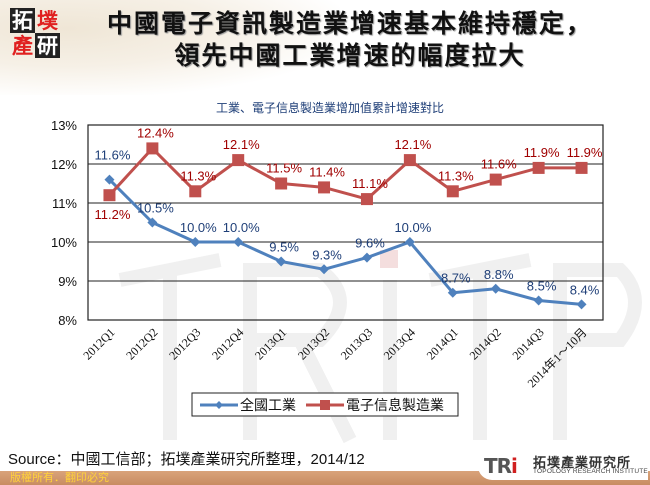  Describe the element at coordinates (155, 132) in the screenshot. I see `data-label: 12.4%` at that location.